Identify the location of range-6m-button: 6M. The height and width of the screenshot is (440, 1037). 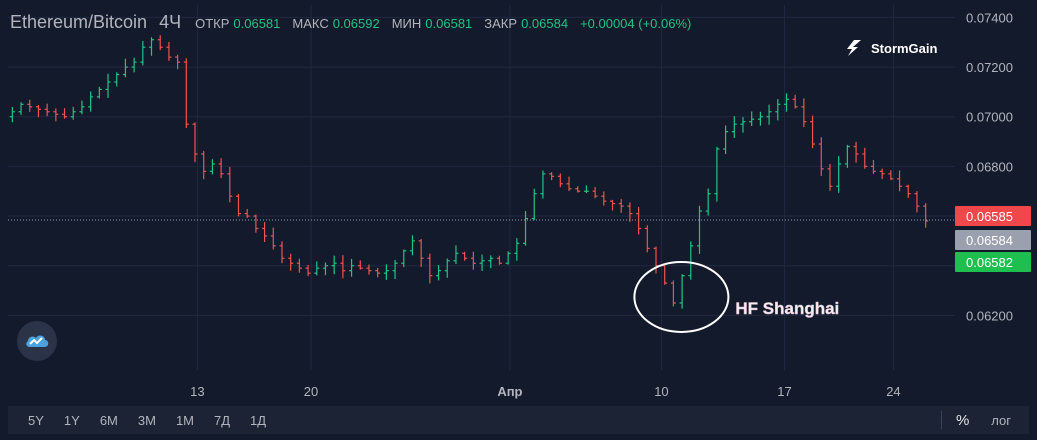
(108, 420).